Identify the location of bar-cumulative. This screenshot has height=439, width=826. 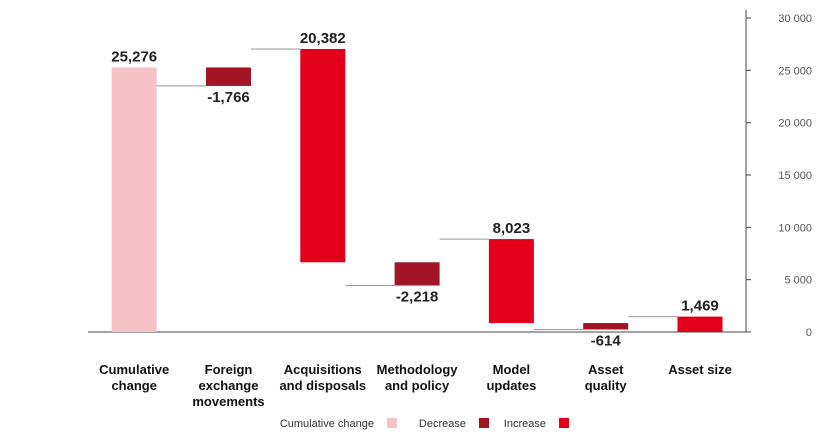
(134, 200).